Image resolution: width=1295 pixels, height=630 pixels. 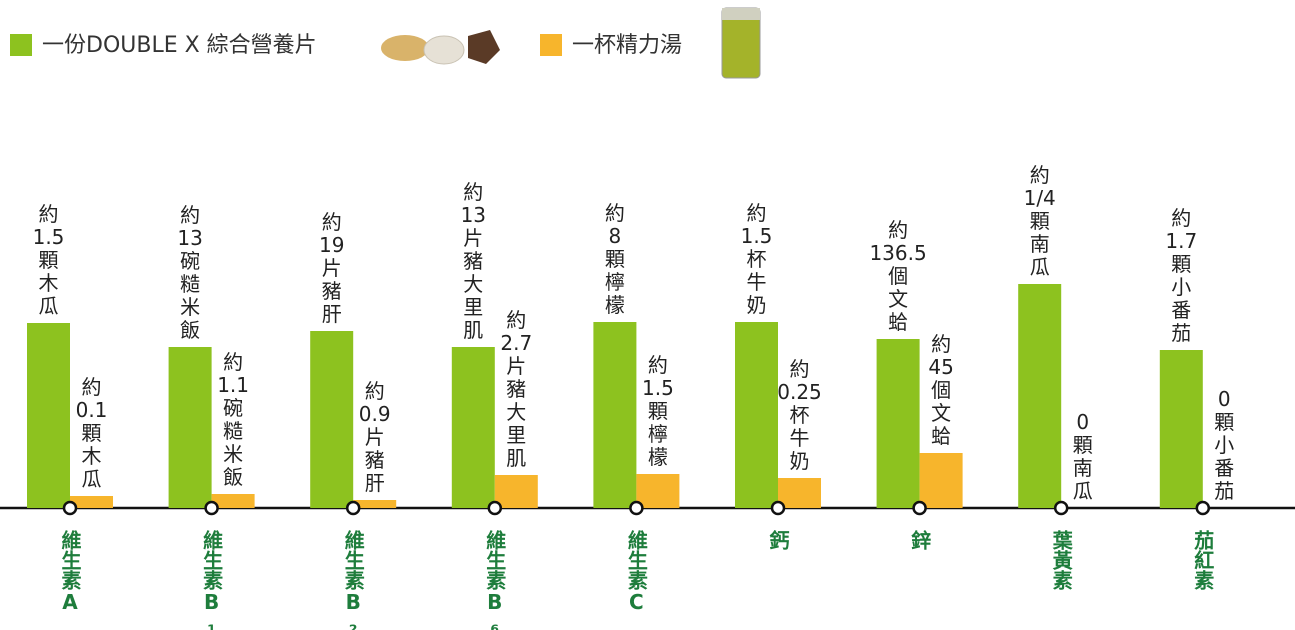 I want to click on data-label-line: 文, so click(x=941, y=413).